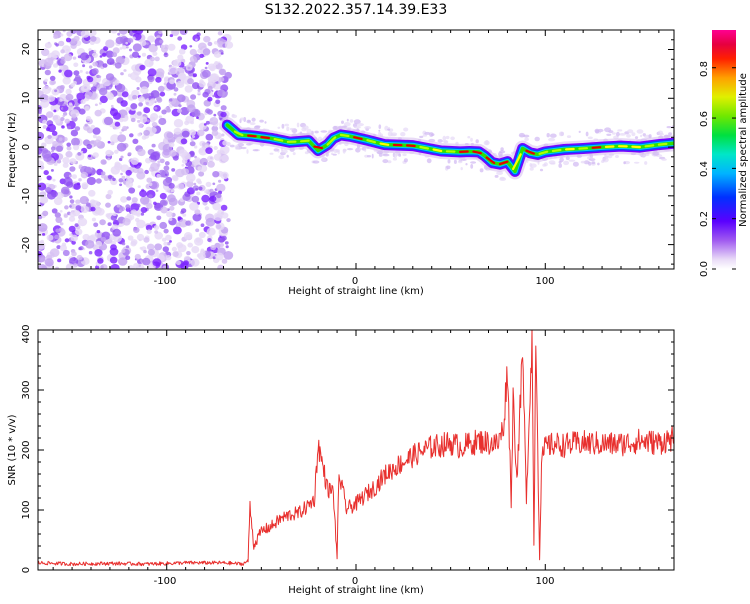 This screenshot has height=604, width=750. Describe the element at coordinates (704, 269) in the screenshot. I see `colorbar-tick-label: 0.0` at that location.